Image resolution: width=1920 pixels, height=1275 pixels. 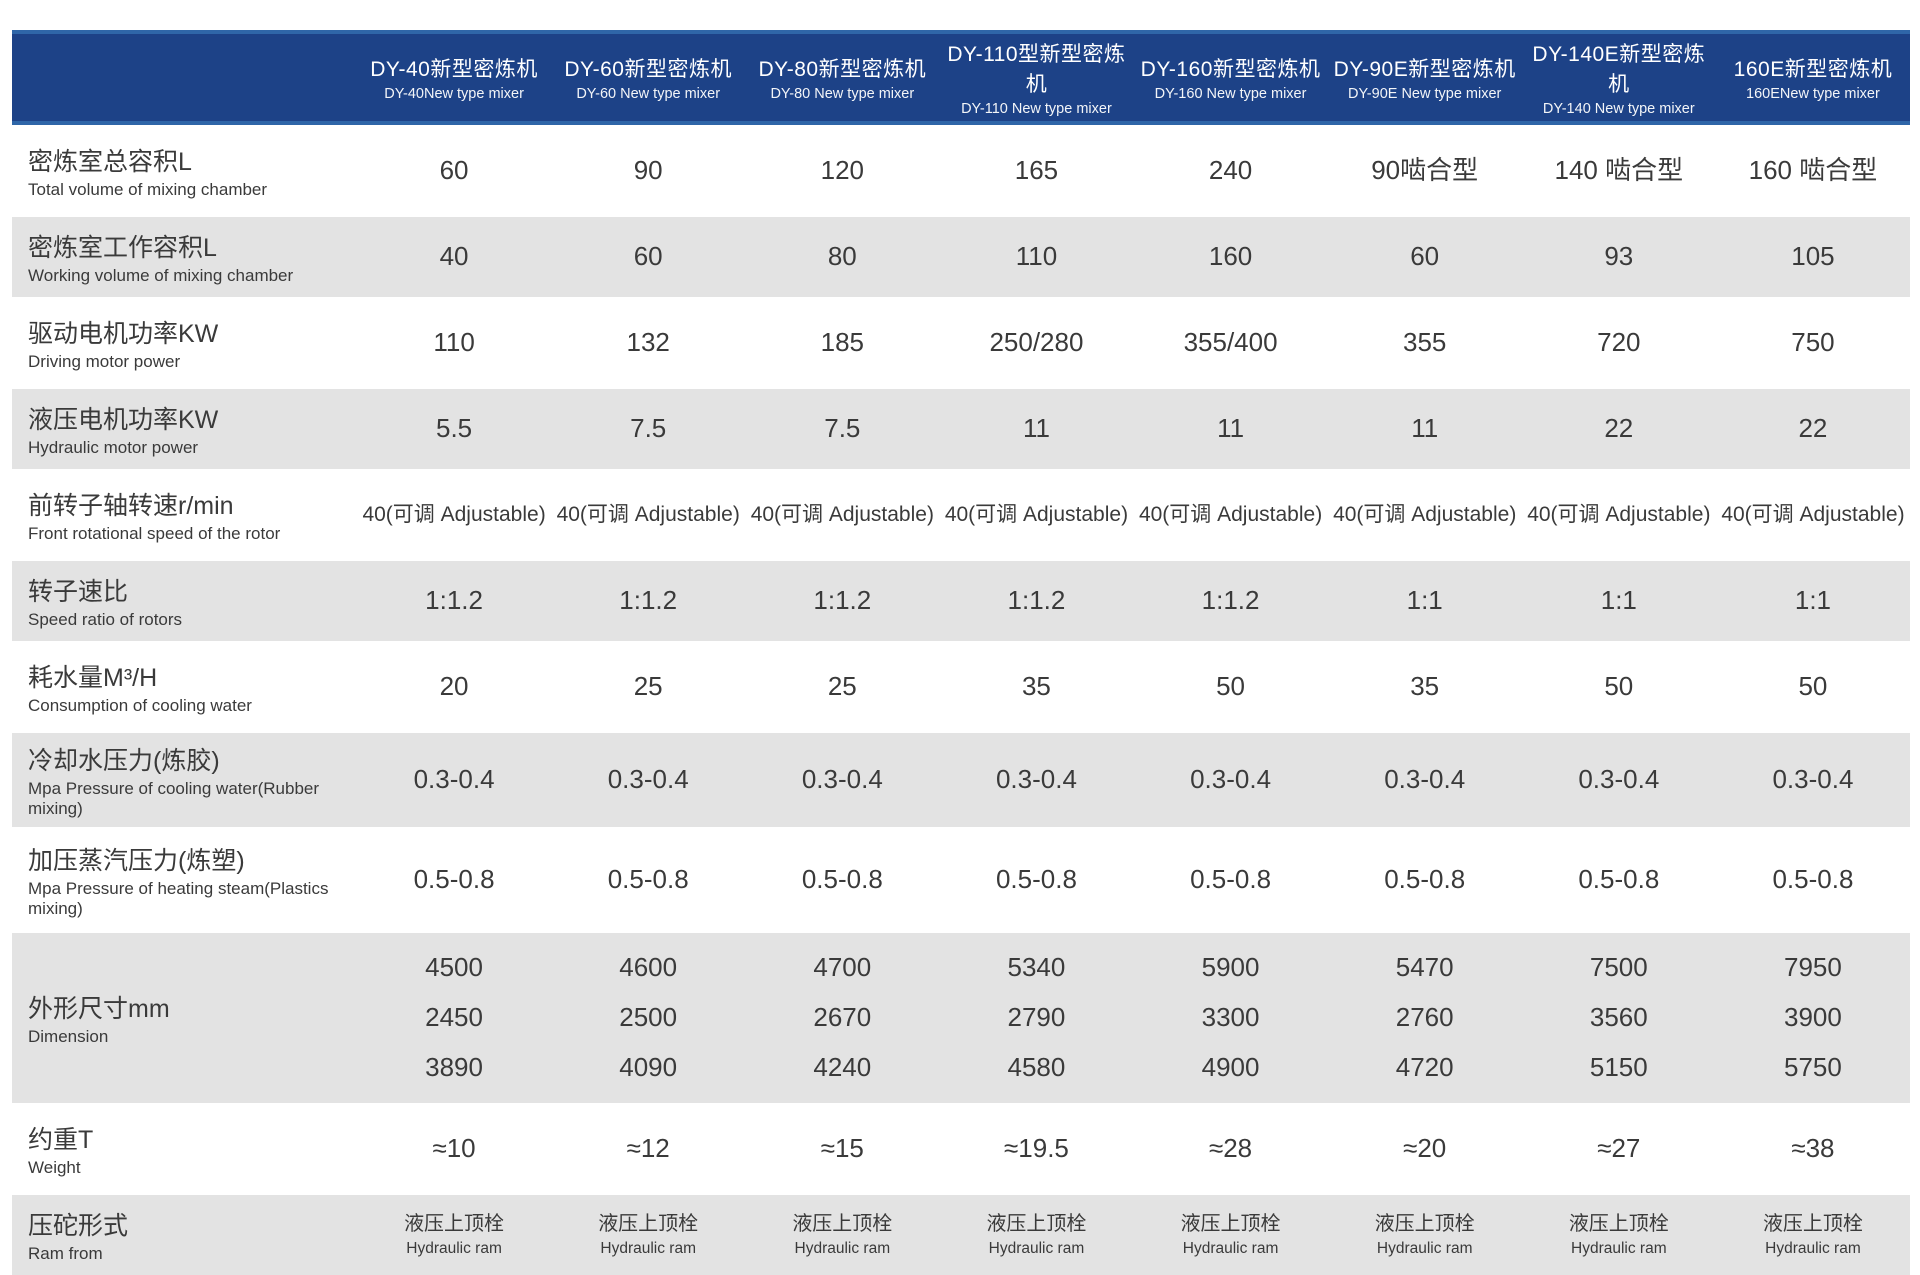 I want to click on table-cell: 132, so click(x=648, y=342).